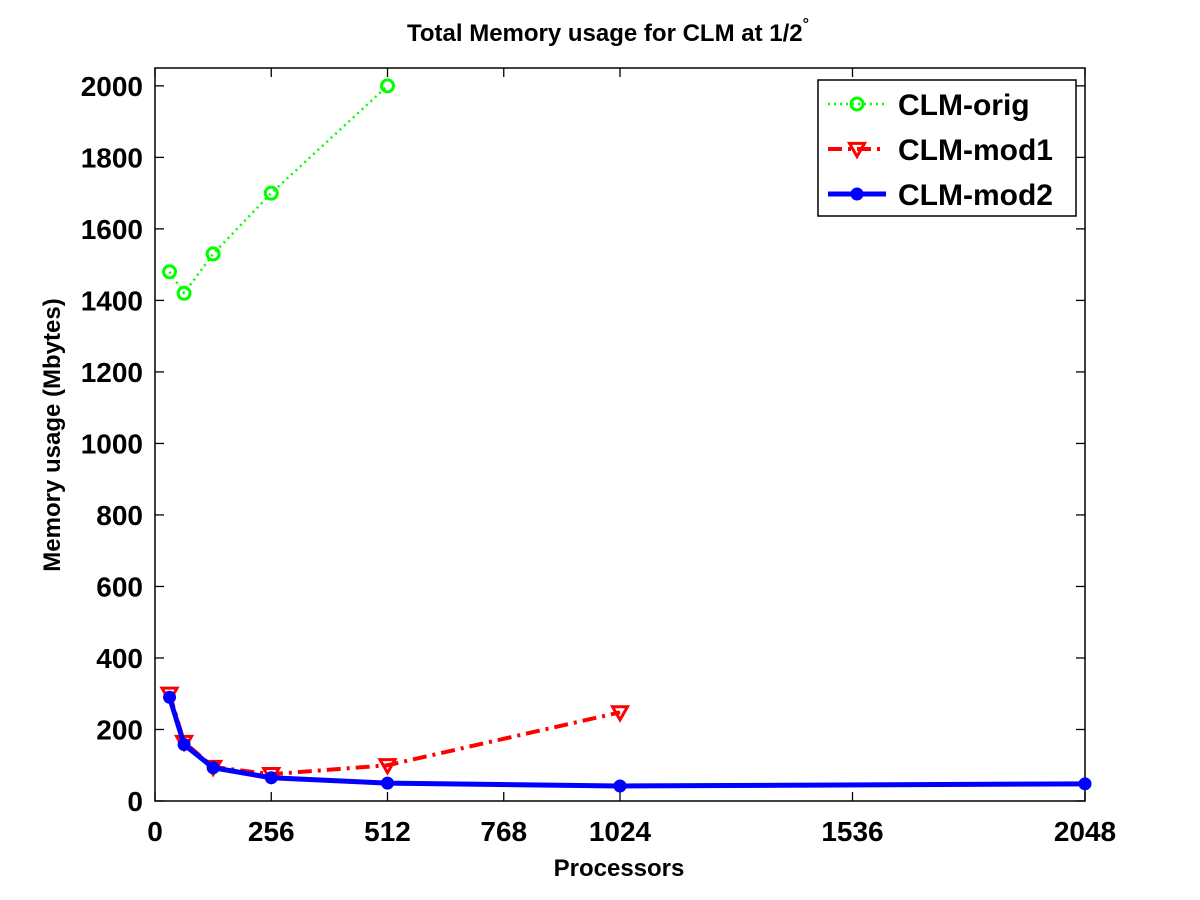 The image size is (1200, 900). I want to click on legend-label: CLM-orig, so click(964, 105).